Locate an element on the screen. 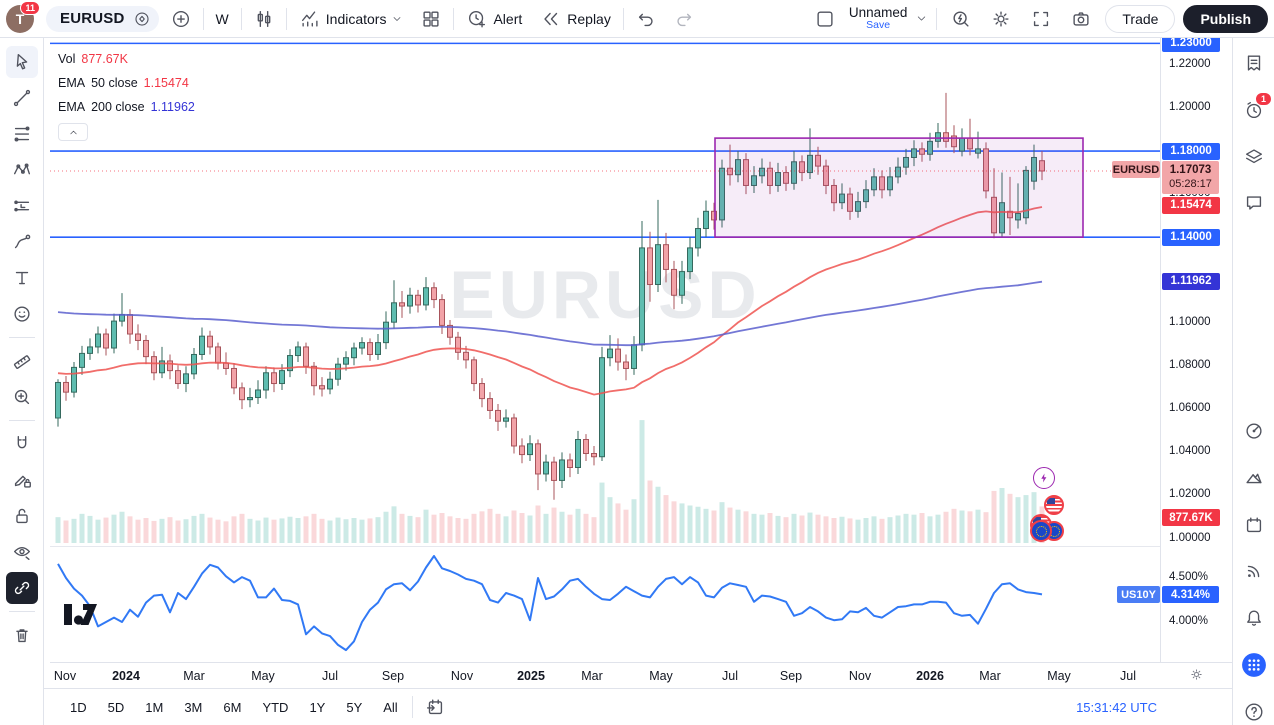 Image resolution: width=1274 pixels, height=725 pixels. tool-measure is located at coordinates (22, 361).